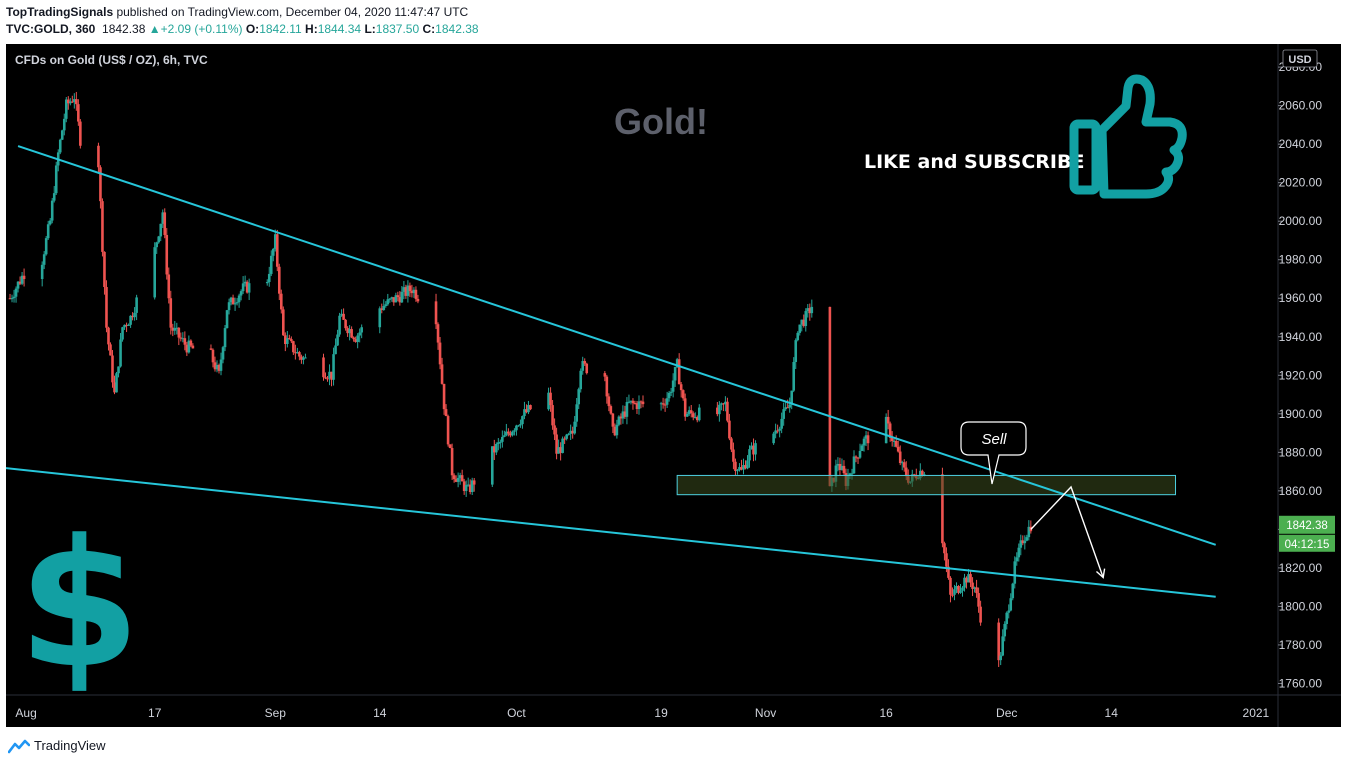 Image resolution: width=1348 pixels, height=763 pixels. I want to click on last-price-badge: 1842.38 04:12:15, so click(1307, 533).